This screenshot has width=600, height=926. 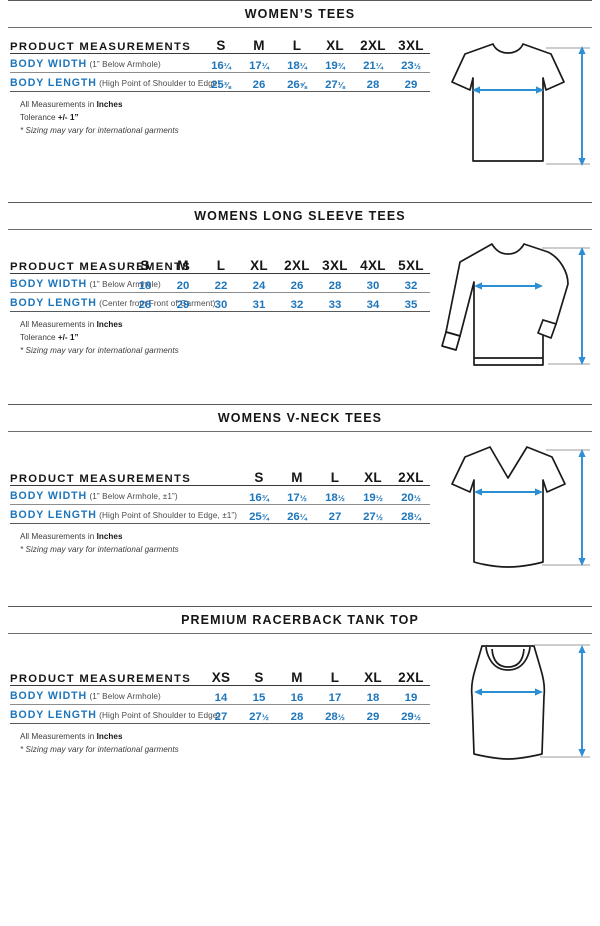 What do you see at coordinates (124, 696) in the screenshot?
I see `row-label-note: (1” Below Armhole)` at bounding box center [124, 696].